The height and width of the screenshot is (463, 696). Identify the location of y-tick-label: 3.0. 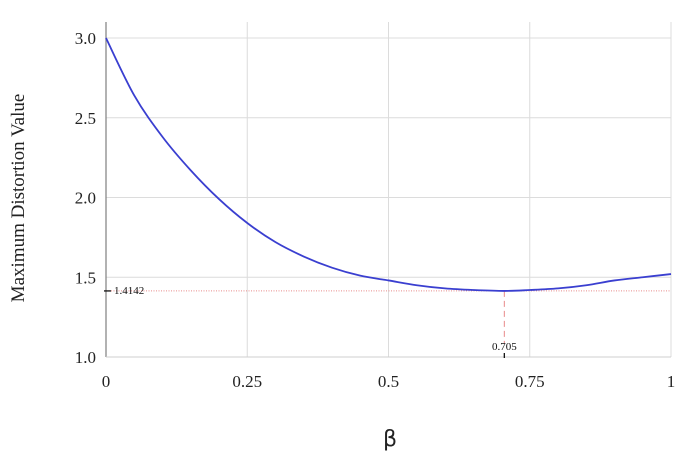
(85, 38).